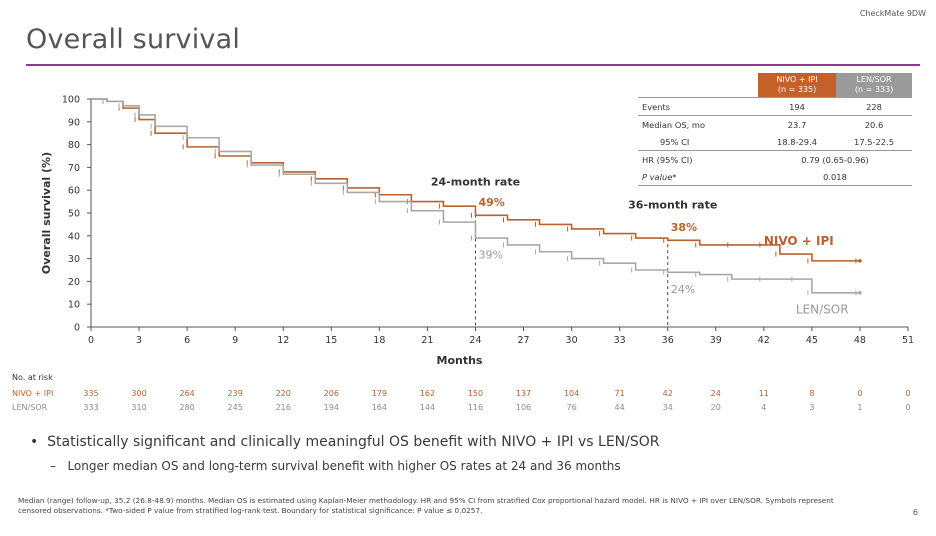 Image resolution: width=936 pixels, height=536 pixels. Describe the element at coordinates (475, 340) in the screenshot. I see `x-tick-label: 24` at that location.